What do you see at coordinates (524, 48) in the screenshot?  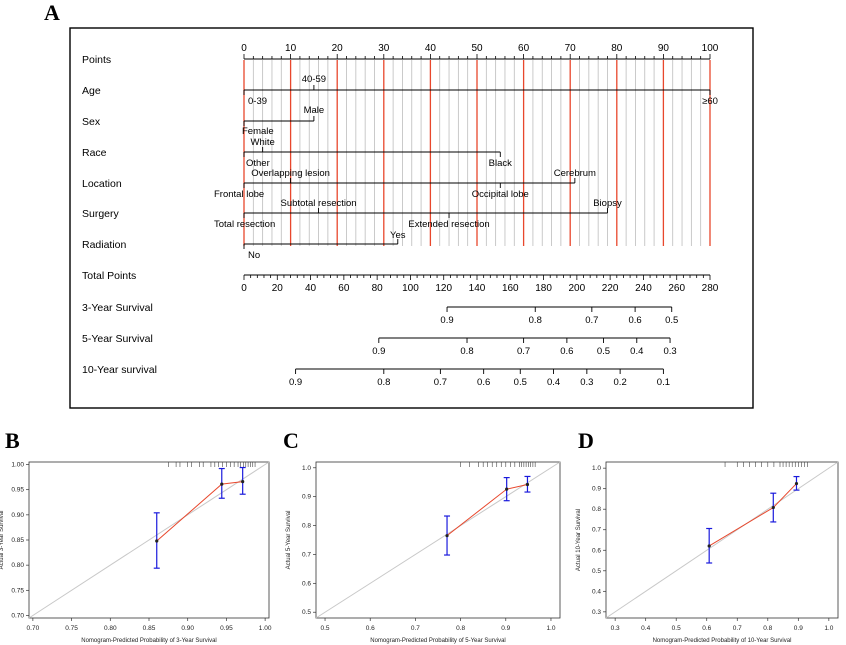 I see `points-tick-label: 60` at bounding box center [524, 48].